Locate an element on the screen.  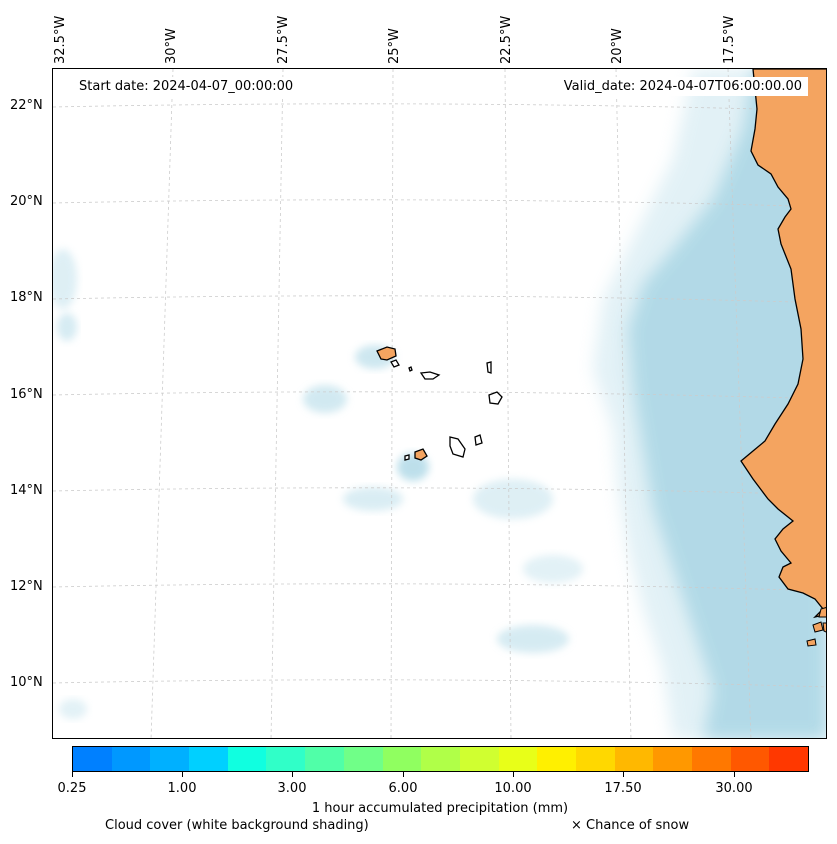
lon-label-25w: 25°W is located at coordinates (394, 46).